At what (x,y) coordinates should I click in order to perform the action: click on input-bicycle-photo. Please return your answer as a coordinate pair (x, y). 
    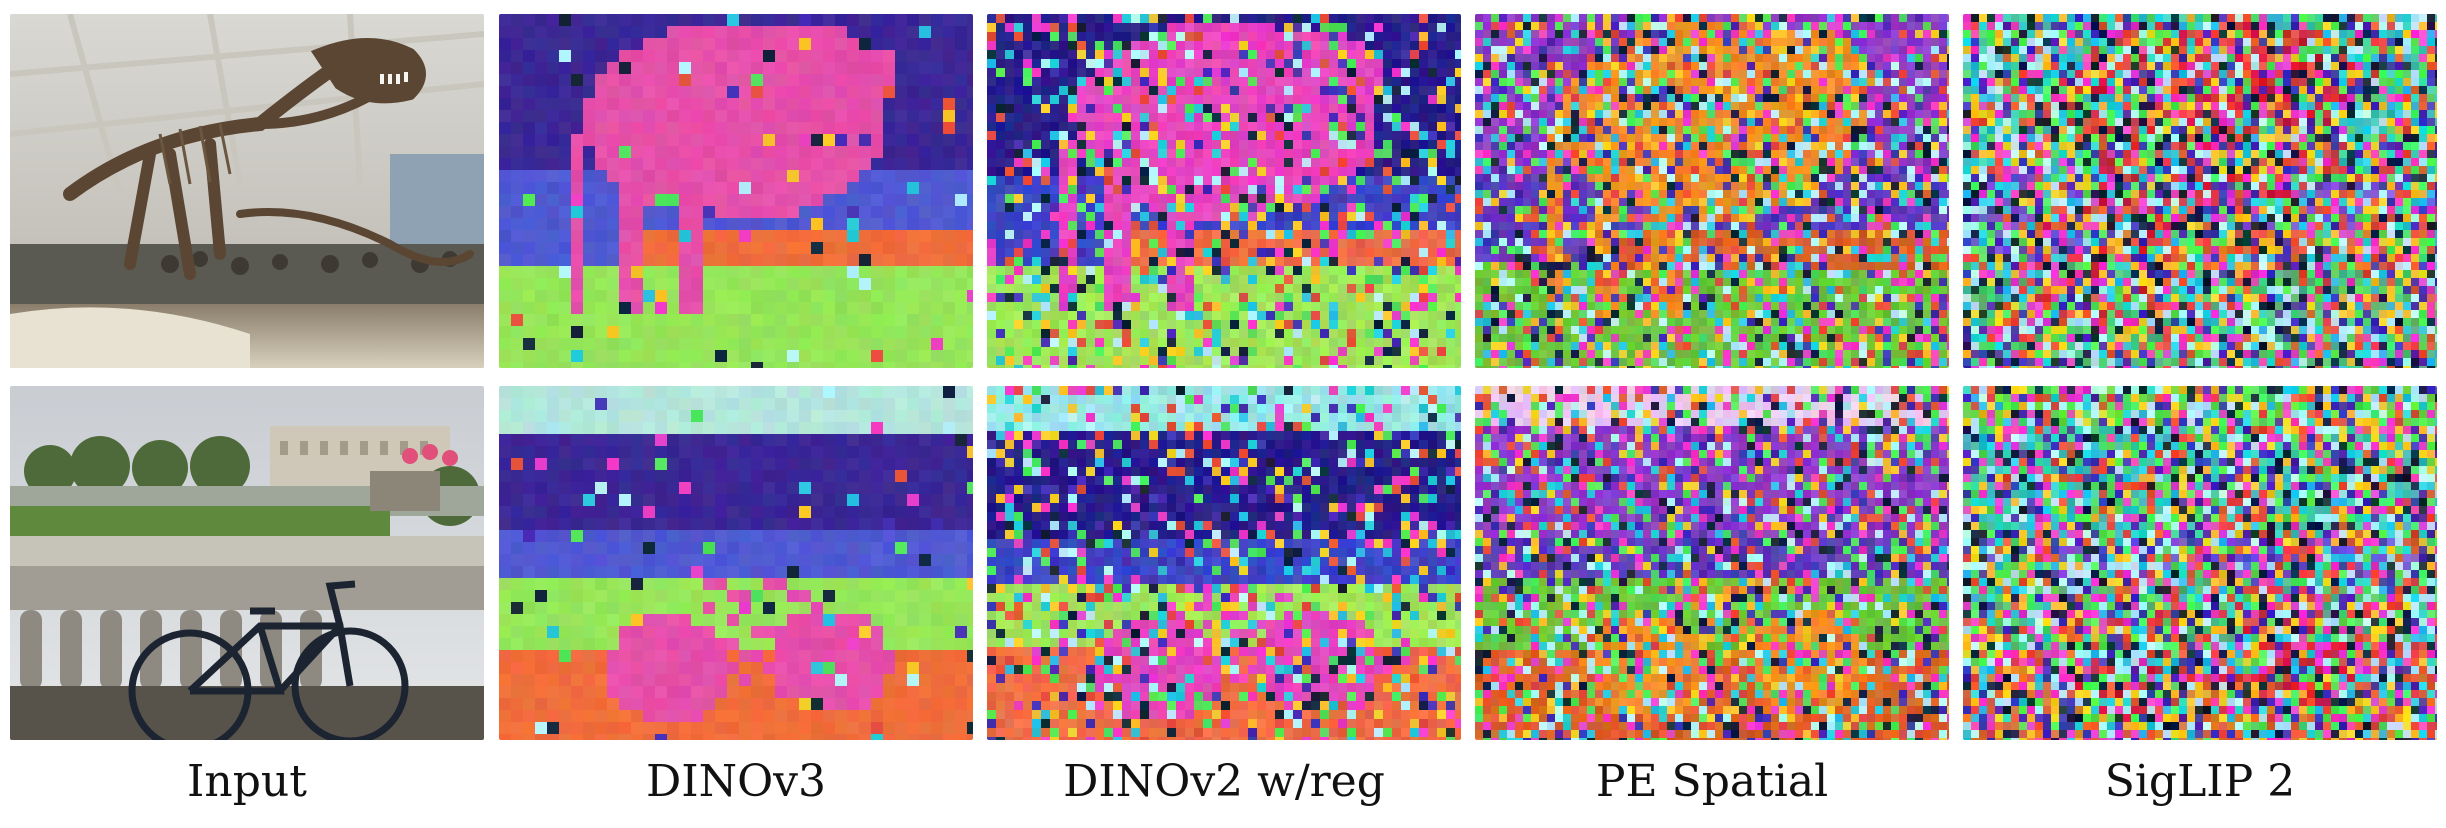
    Looking at the image, I should click on (247, 563).